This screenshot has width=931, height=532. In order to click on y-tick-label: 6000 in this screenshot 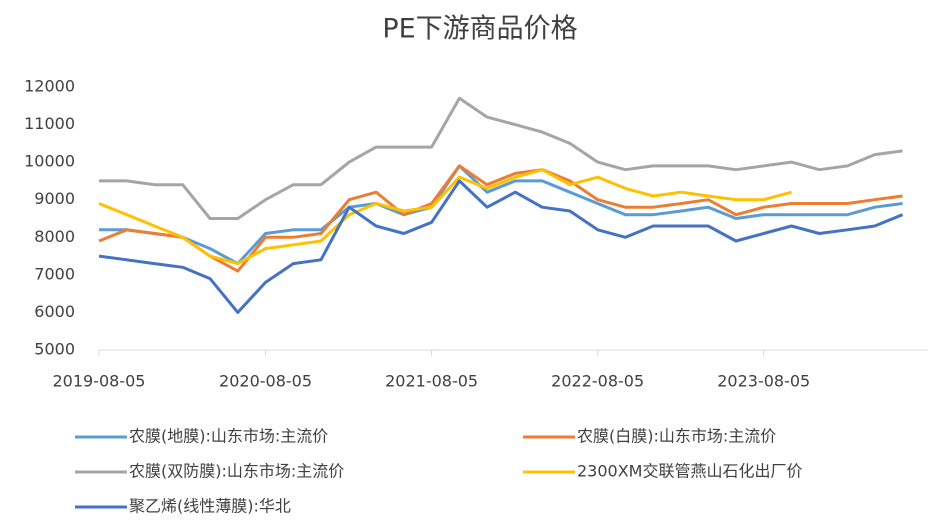, I will do `click(54, 311)`.